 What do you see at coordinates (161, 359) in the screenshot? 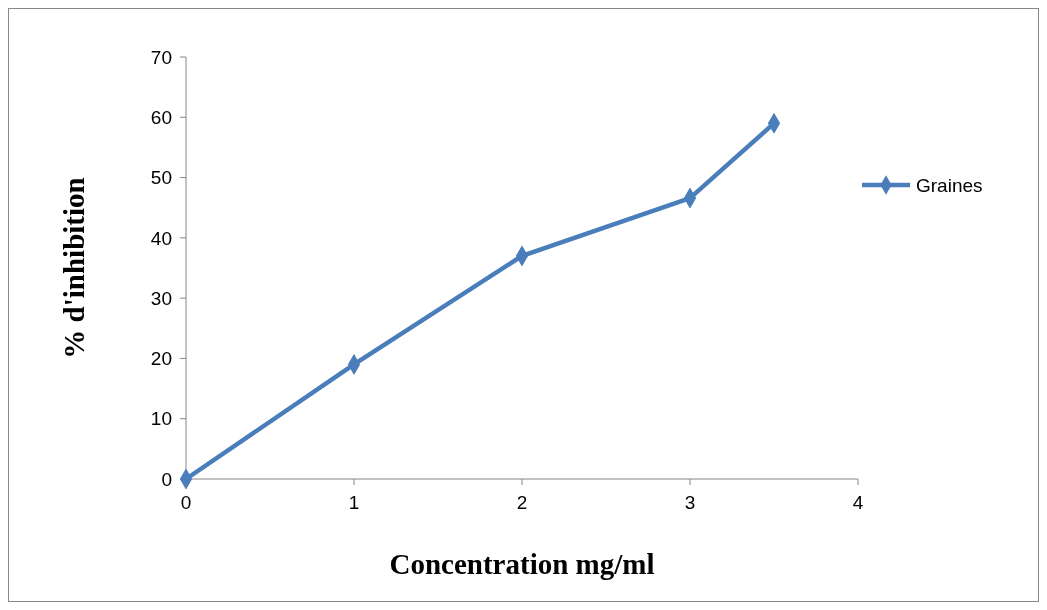
I see `y-tick-label: 20` at bounding box center [161, 359].